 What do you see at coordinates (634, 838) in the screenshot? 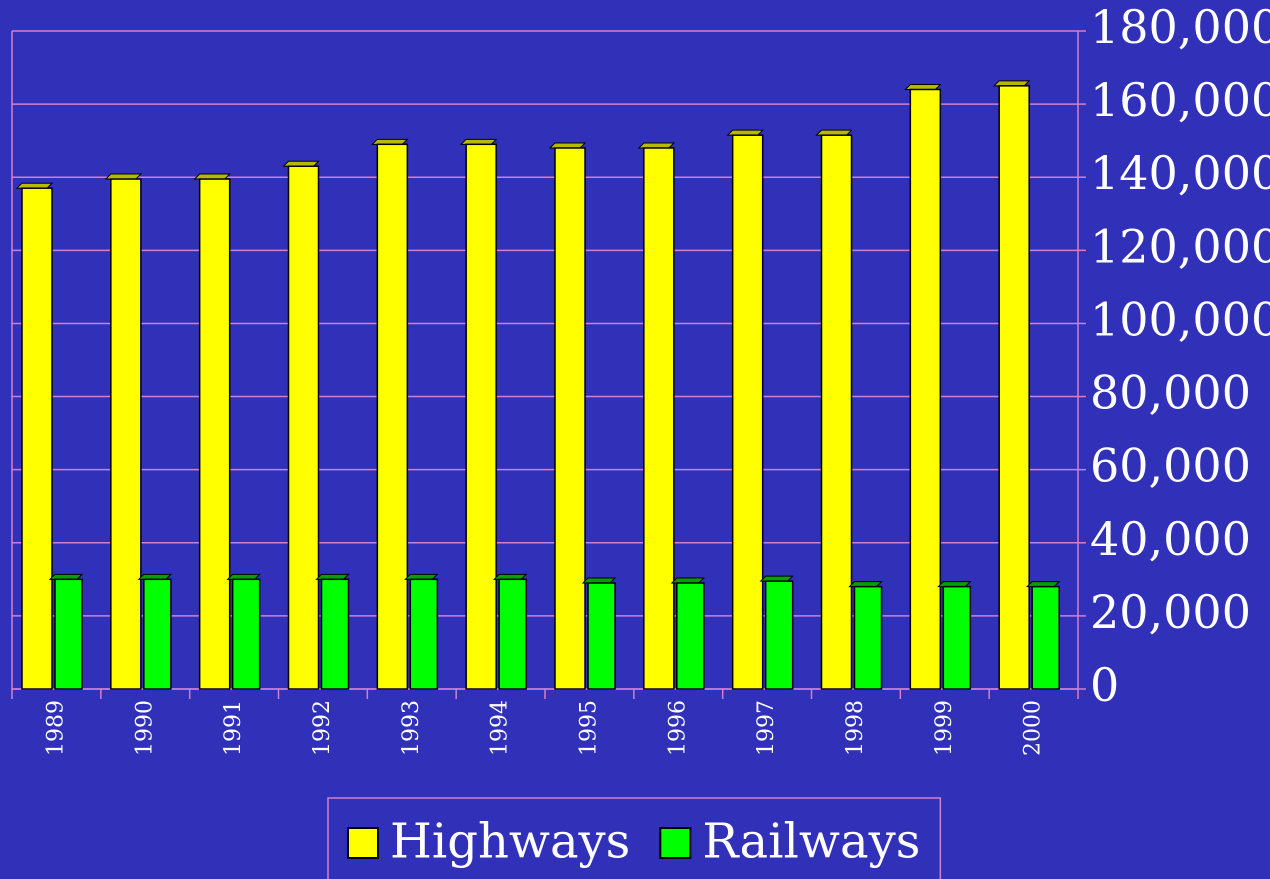
I see `legend-box` at bounding box center [634, 838].